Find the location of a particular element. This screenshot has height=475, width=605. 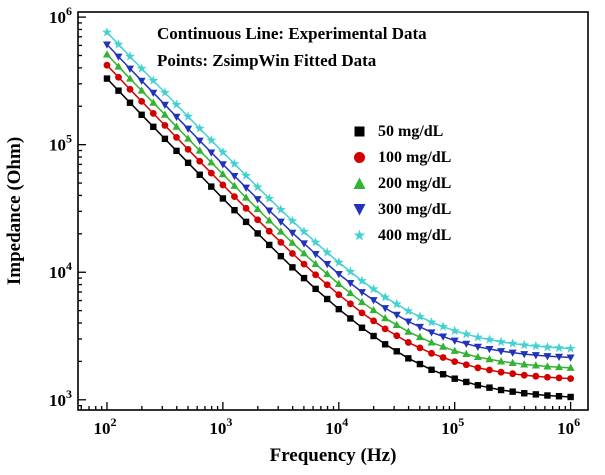

legend-label: 50 mg/dL is located at coordinates (411, 131).